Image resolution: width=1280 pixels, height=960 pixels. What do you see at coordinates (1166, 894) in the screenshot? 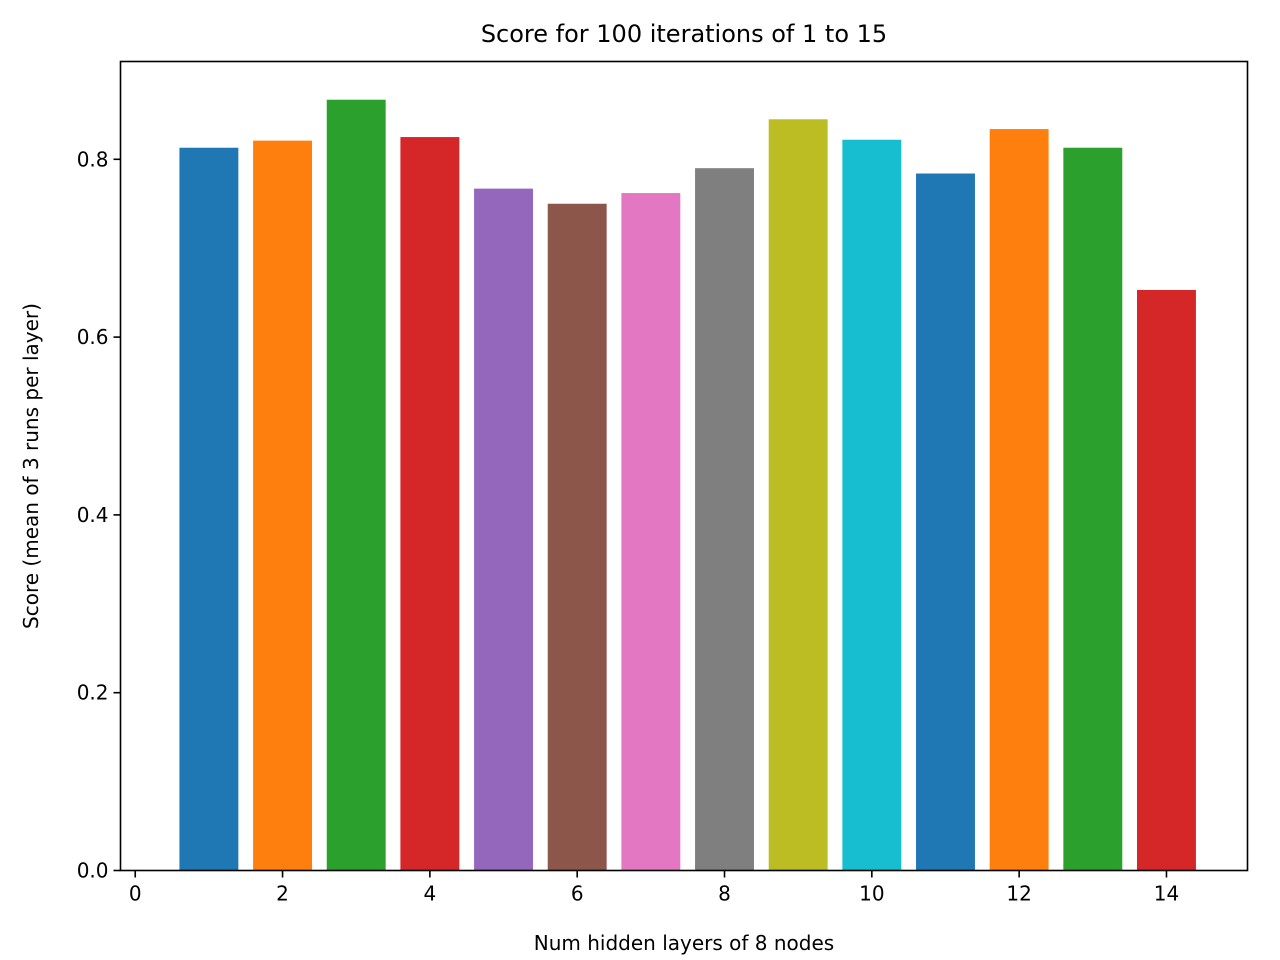
I see `x-tick-label: 14` at bounding box center [1166, 894].